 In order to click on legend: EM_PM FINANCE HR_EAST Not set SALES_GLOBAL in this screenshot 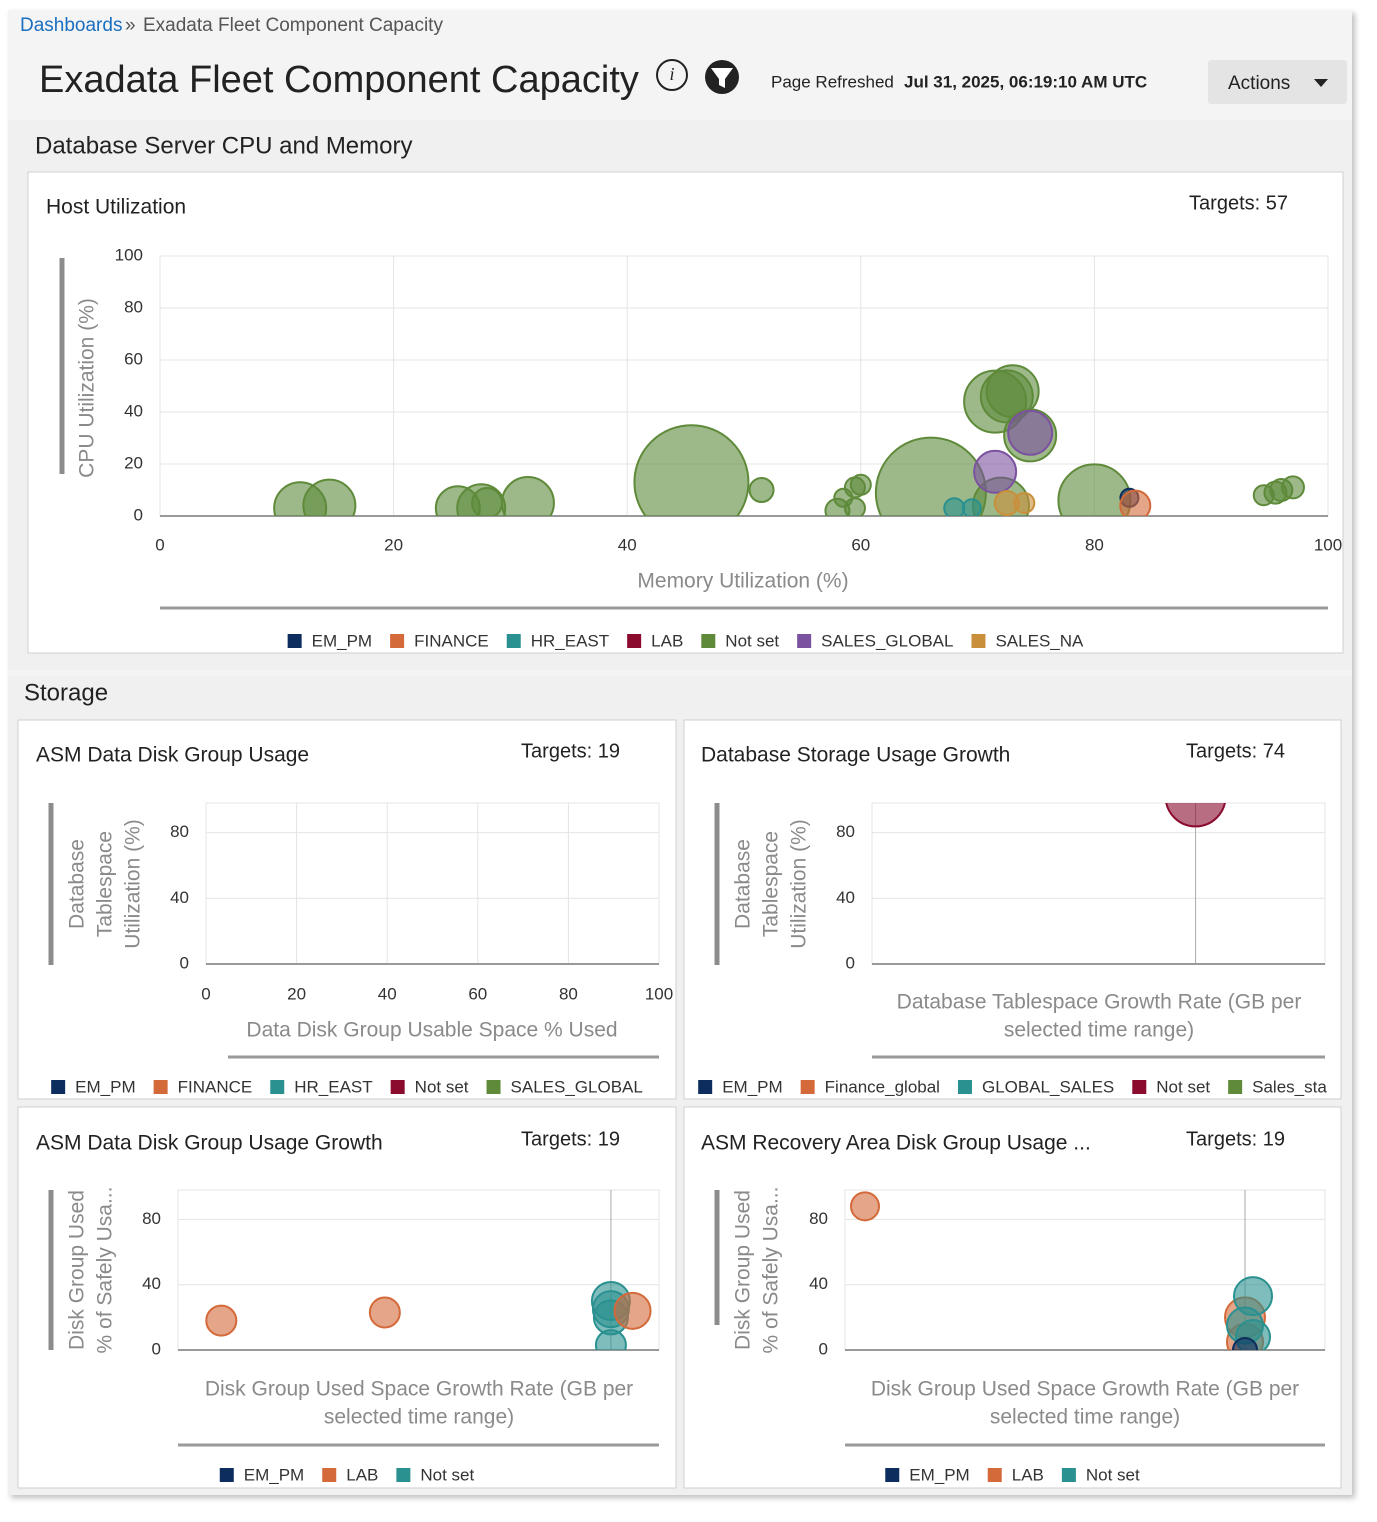, I will do `click(347, 1086)`.